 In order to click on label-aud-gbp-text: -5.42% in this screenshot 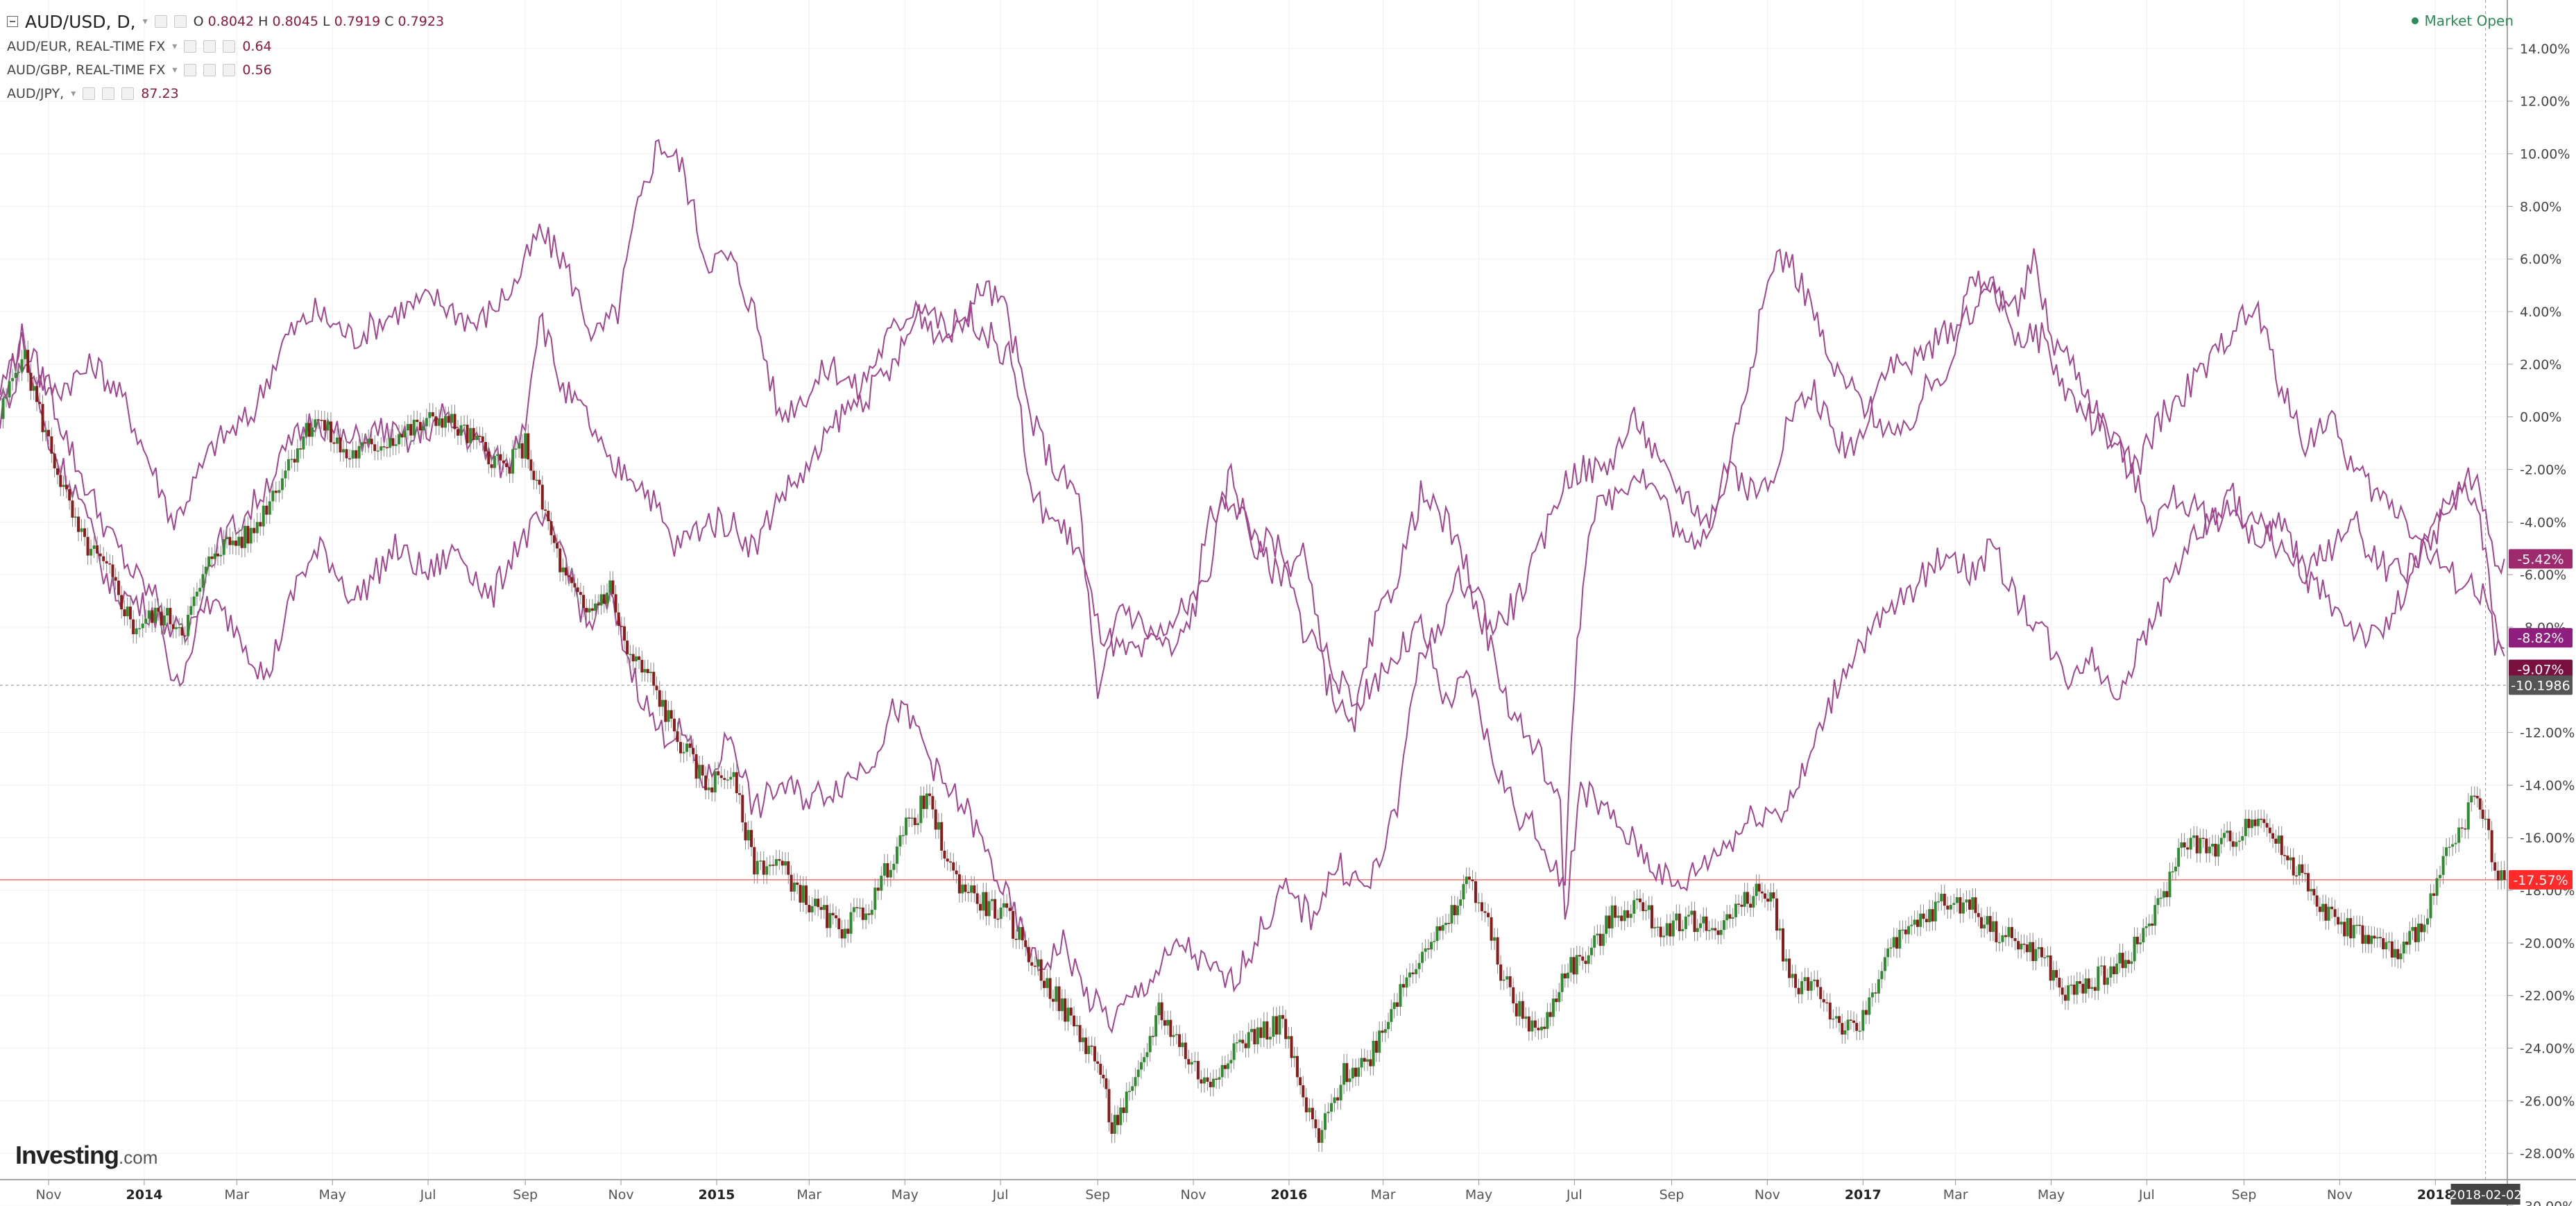, I will do `click(2540, 560)`.